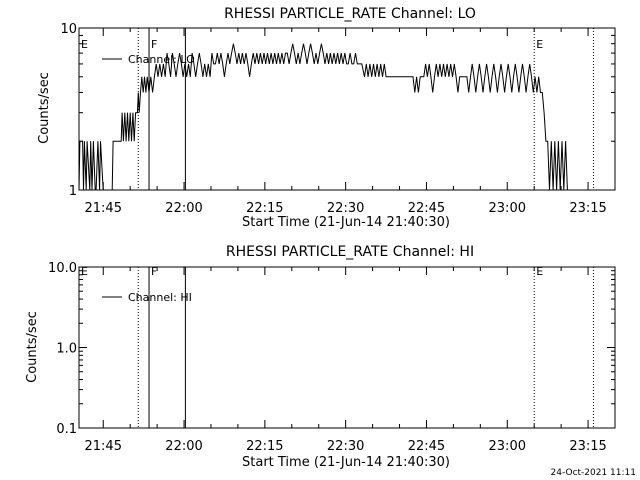 This screenshot has width=640, height=480. Describe the element at coordinates (587, 208) in the screenshot. I see `x-tick-label-lo: 23:15` at that location.